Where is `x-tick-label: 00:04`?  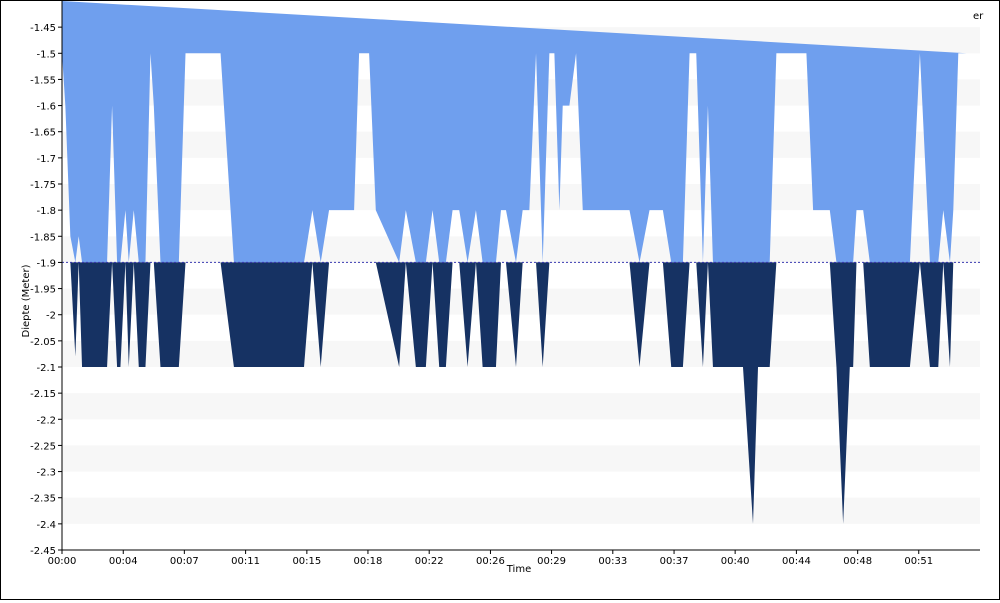 x-tick-label: 00:04 is located at coordinates (123, 561).